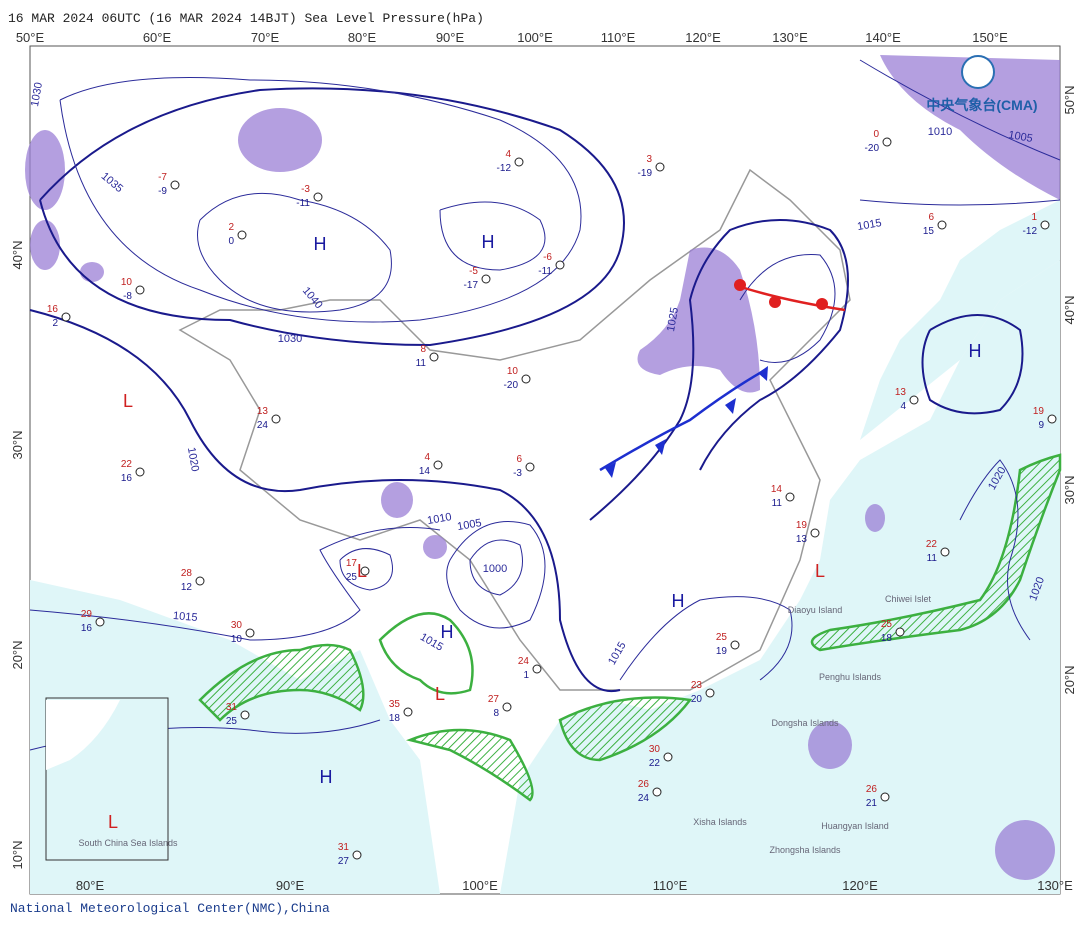 The width and height of the screenshot is (1080, 940). I want to click on station-dewpoint: 11, so click(421, 363).